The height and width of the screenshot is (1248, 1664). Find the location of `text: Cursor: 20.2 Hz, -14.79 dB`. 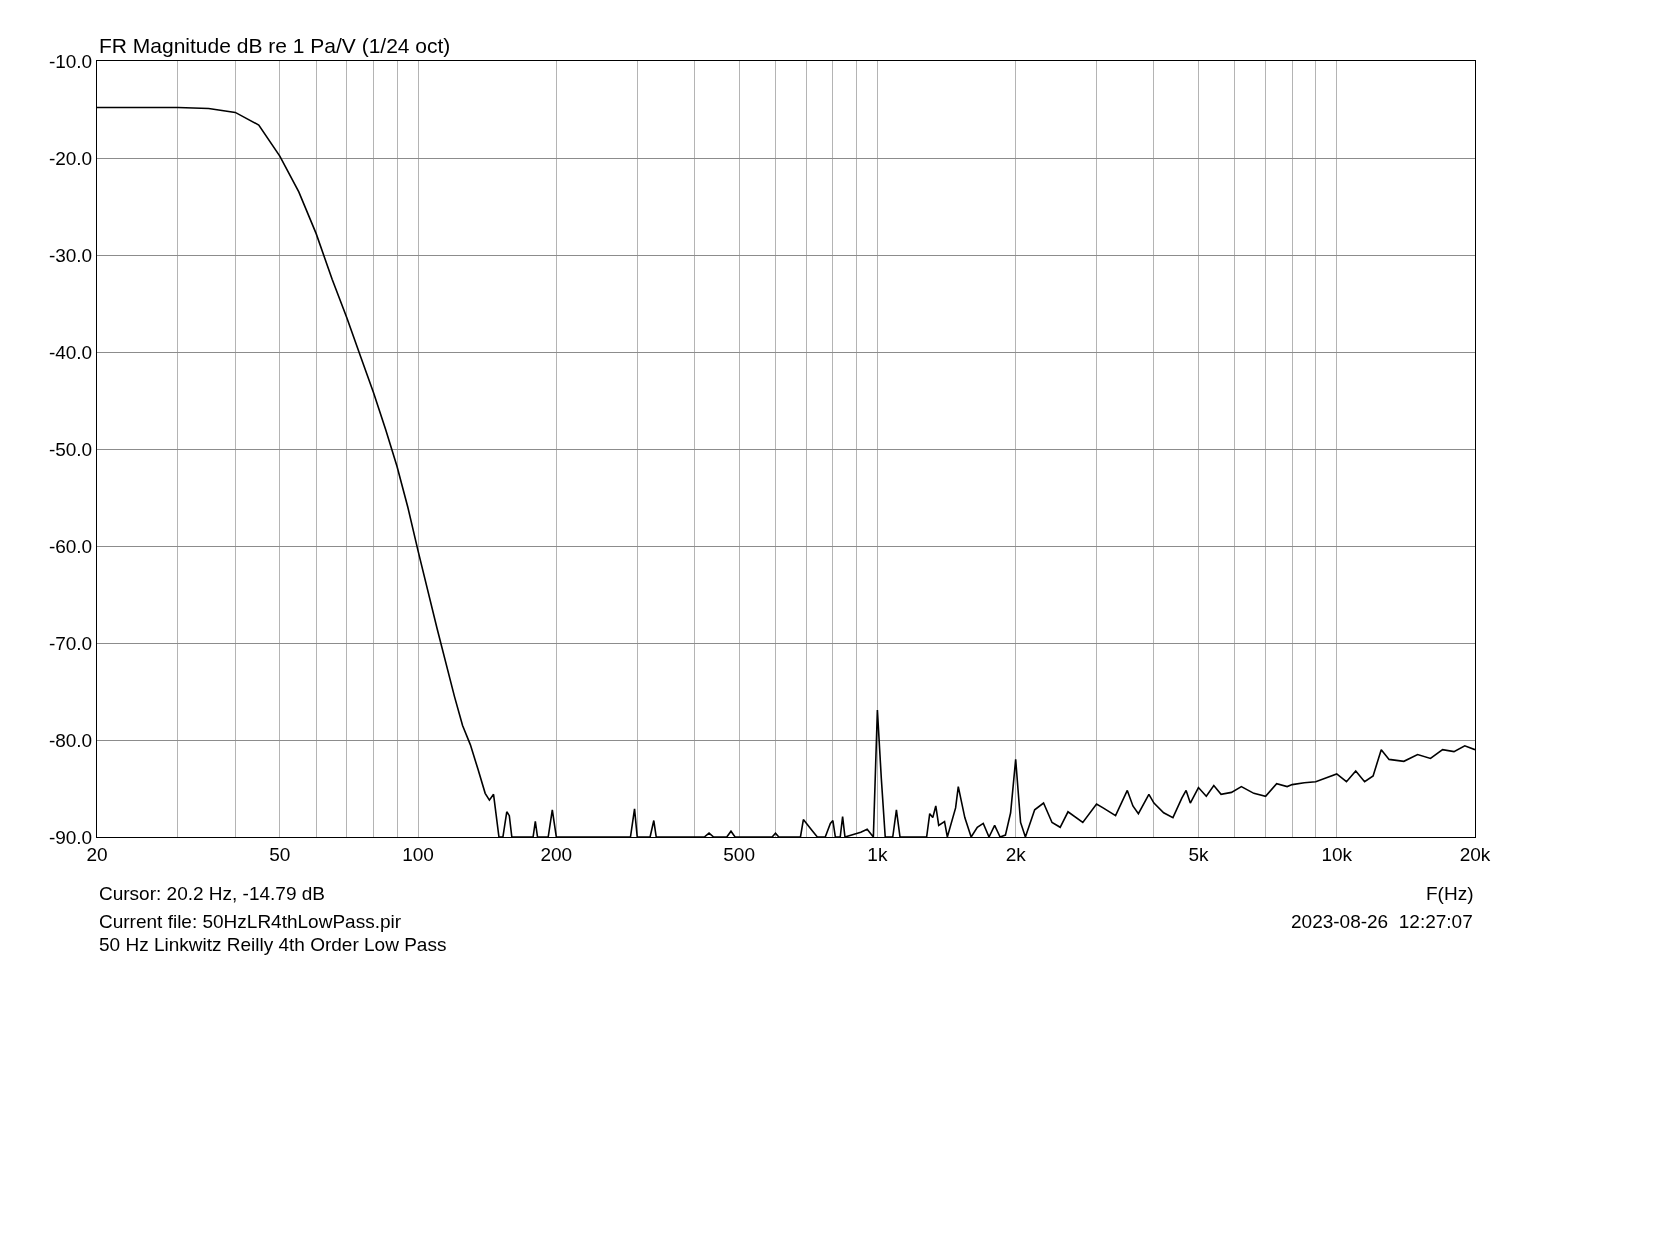

text: Cursor: 20.2 Hz, -14.79 dB is located at coordinates (212, 893).